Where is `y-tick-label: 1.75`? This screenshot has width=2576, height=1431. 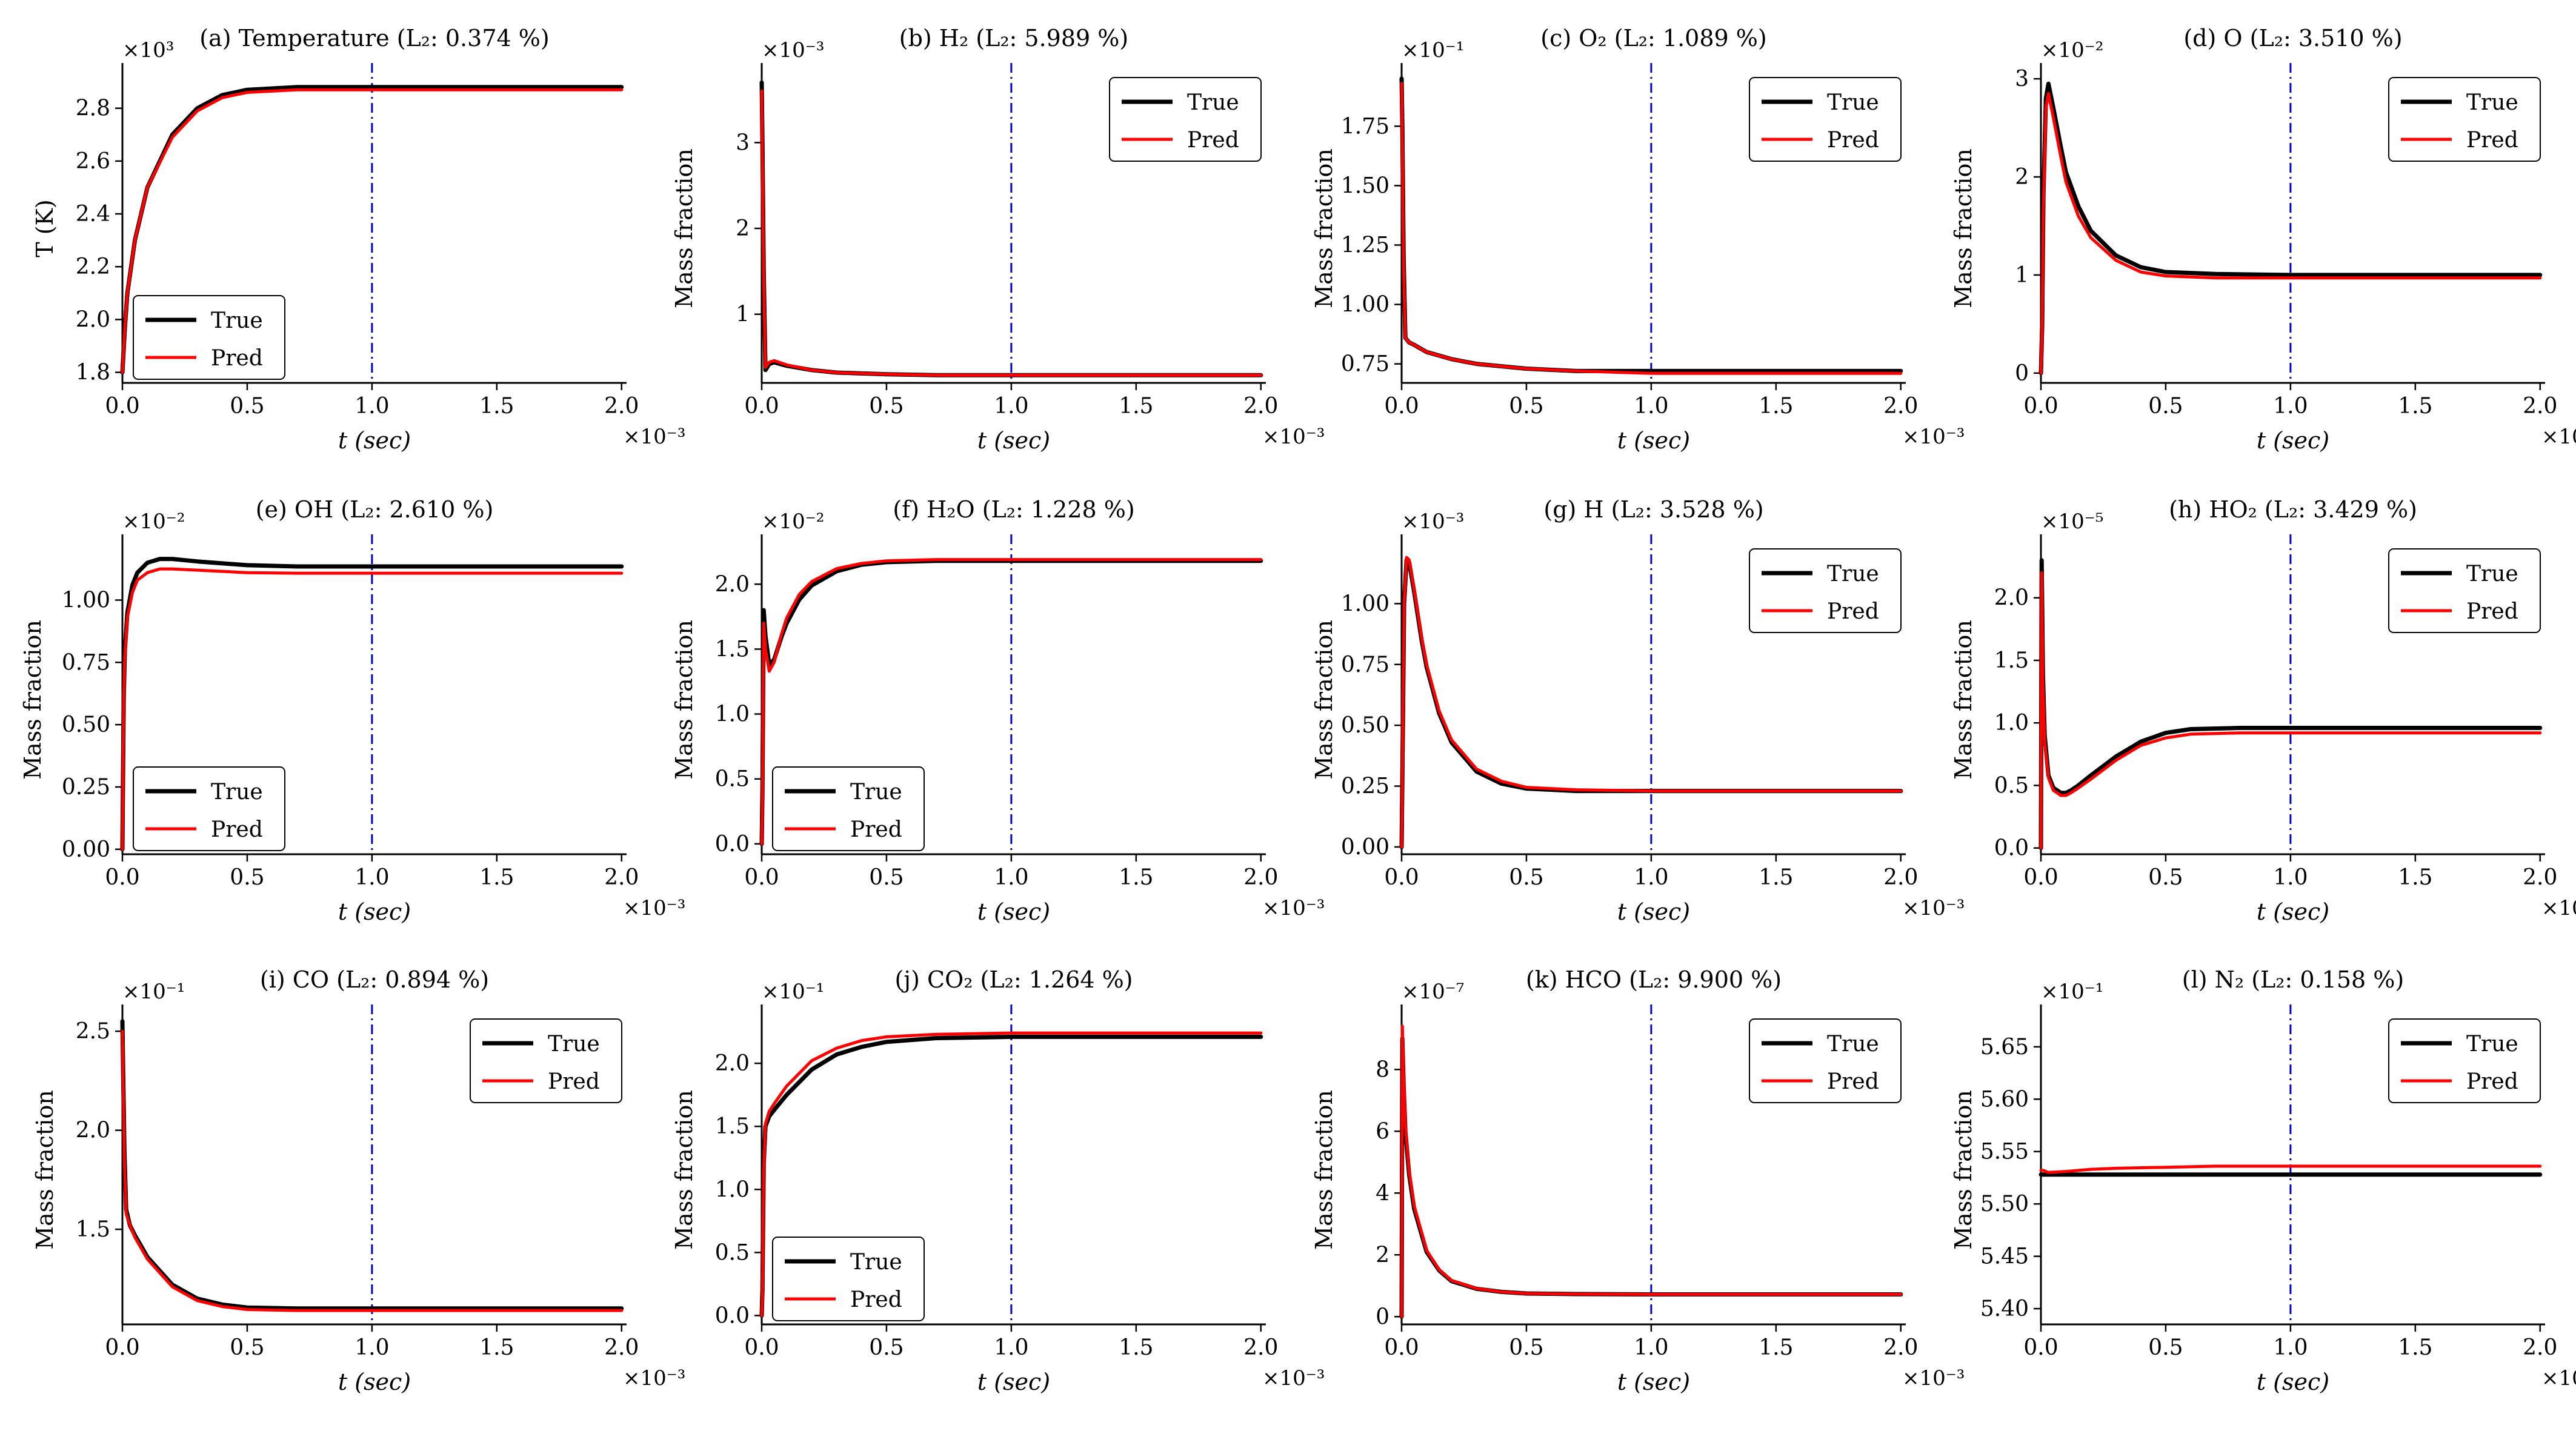 y-tick-label: 1.75 is located at coordinates (1365, 126).